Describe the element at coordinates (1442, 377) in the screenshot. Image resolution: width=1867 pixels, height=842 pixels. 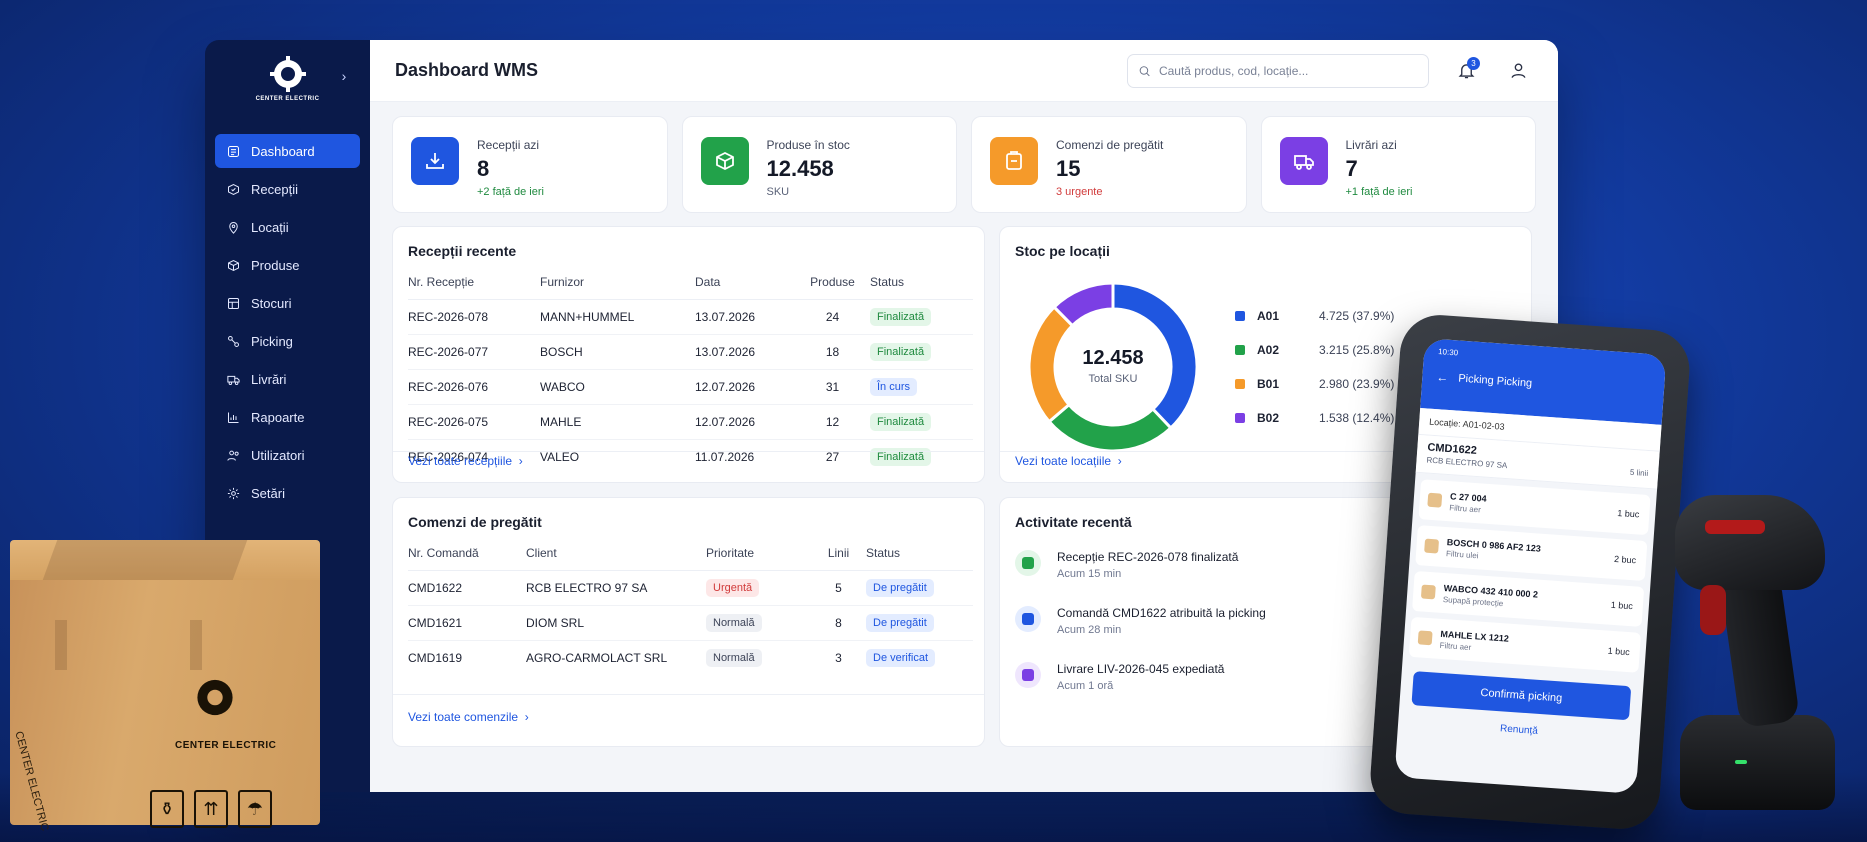
I see `back-arrow-icon: ←` at that location.